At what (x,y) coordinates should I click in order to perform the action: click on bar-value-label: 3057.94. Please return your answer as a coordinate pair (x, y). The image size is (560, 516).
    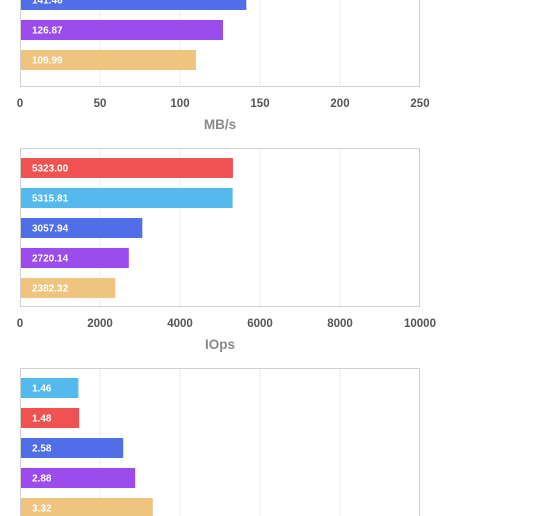
    Looking at the image, I should click on (50, 229).